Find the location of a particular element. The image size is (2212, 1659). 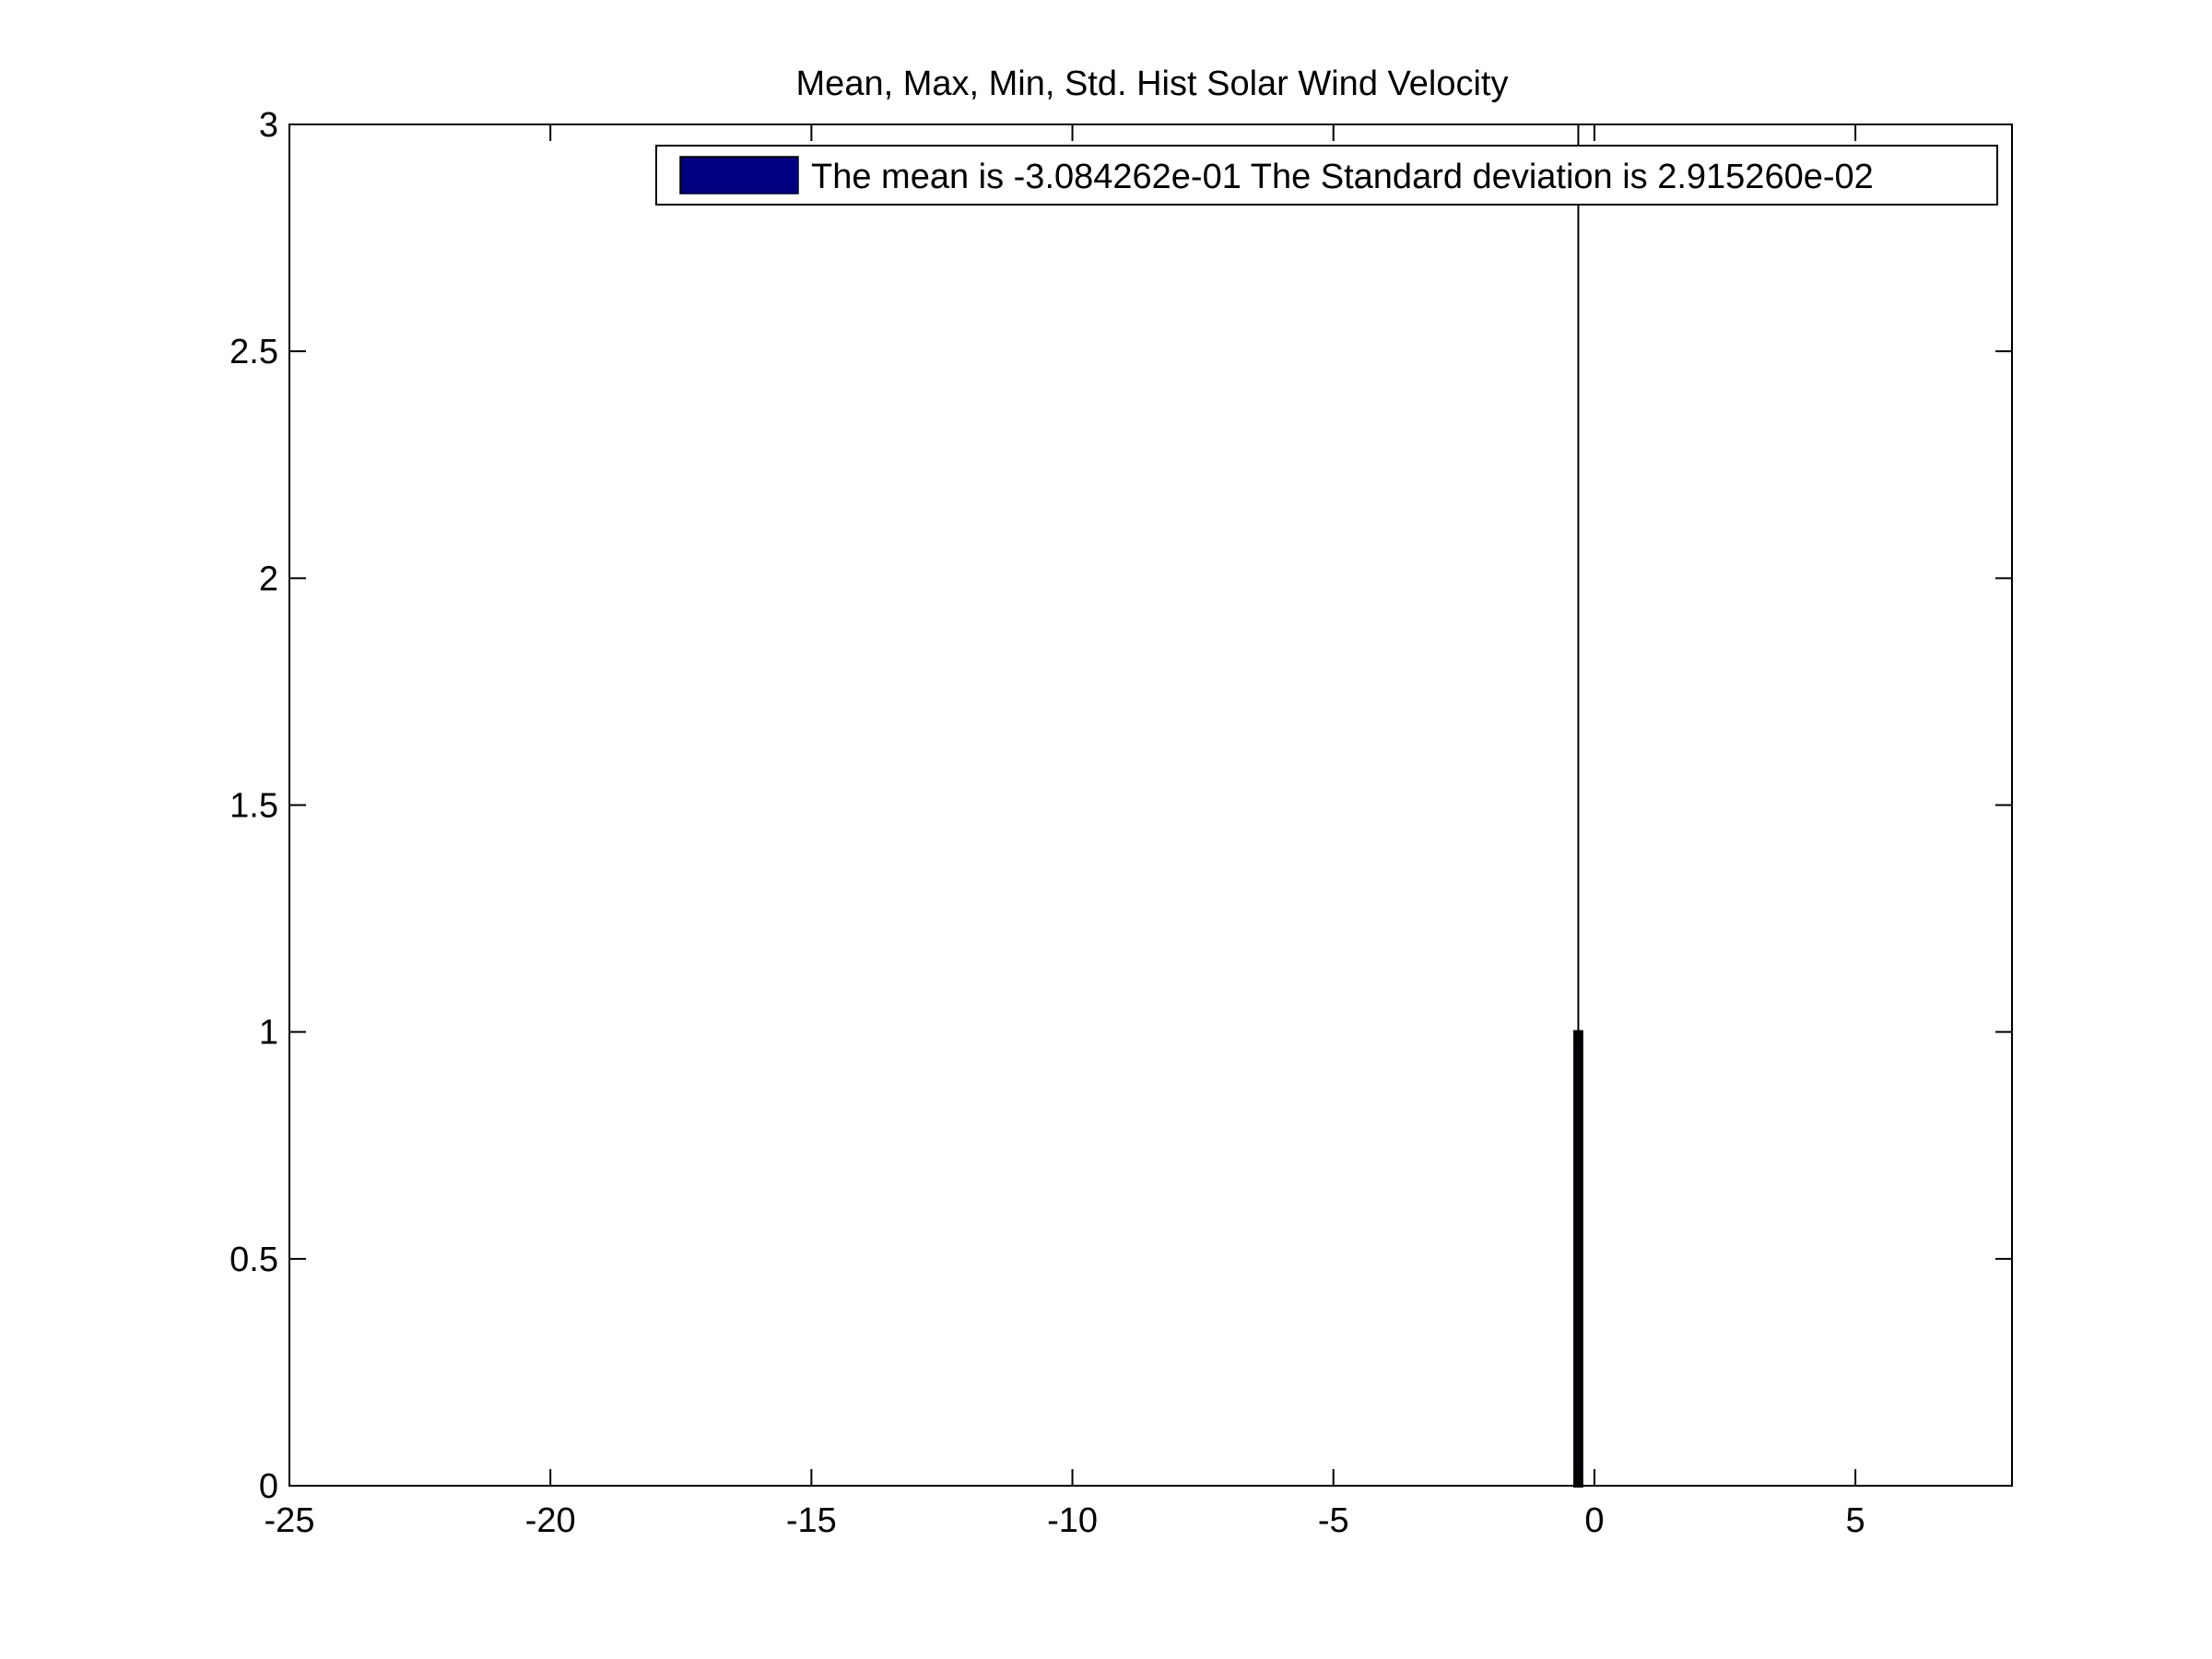

x-tick-label: 0 is located at coordinates (1594, 1520).